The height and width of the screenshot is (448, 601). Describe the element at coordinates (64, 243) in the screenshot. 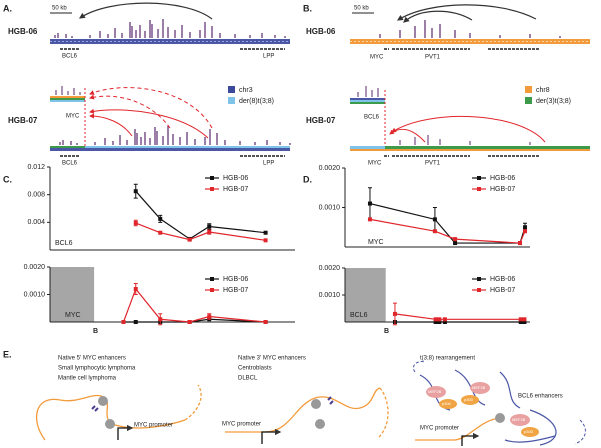

I see `chart-annotation: BCL6` at that location.